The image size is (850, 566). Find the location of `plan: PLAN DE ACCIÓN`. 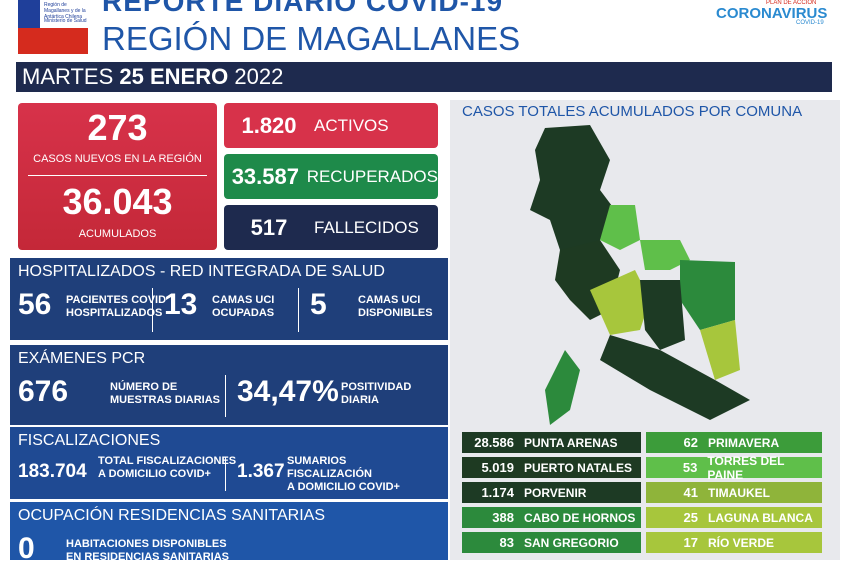

plan: PLAN DE ACCIÓN is located at coordinates (791, 3).